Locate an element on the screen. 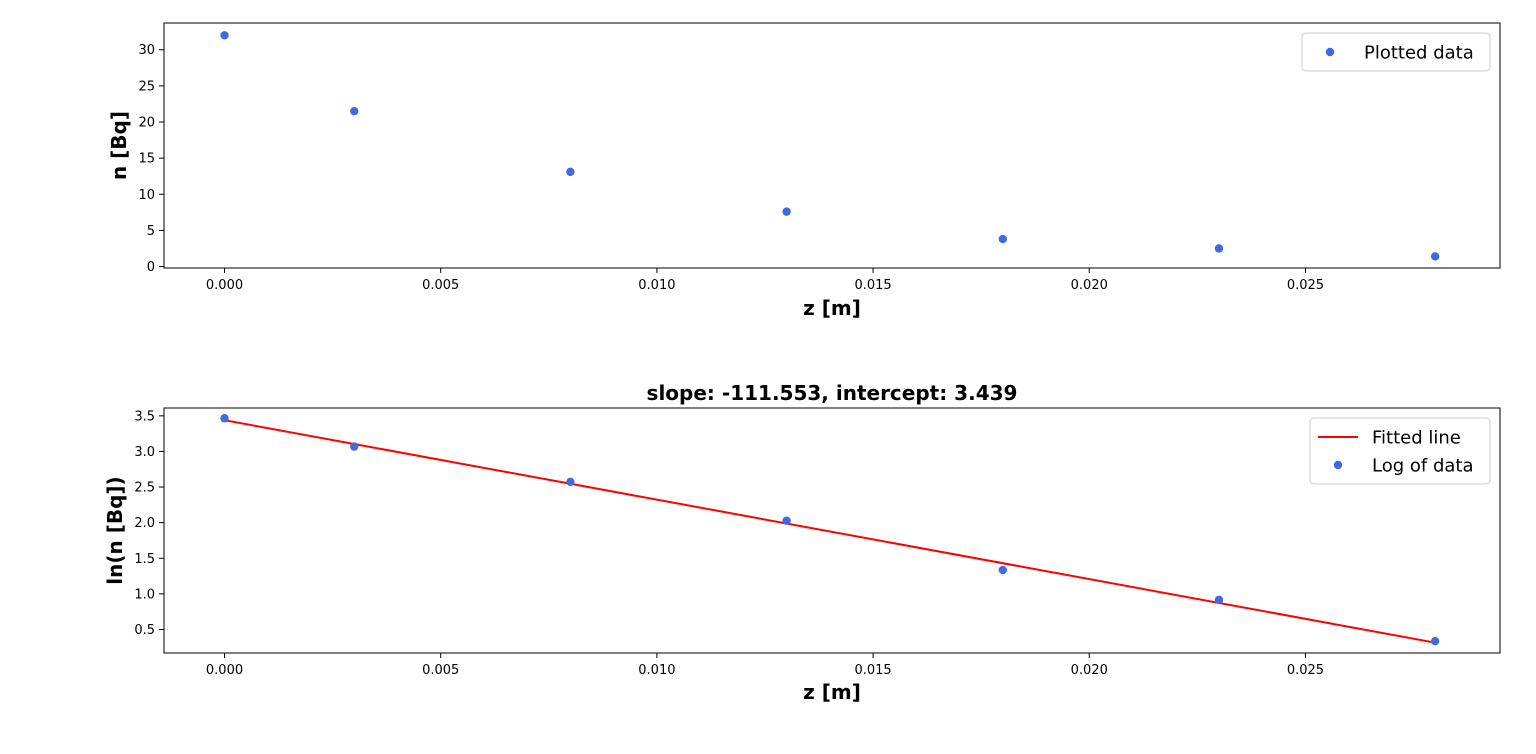 The image size is (1536, 754). y-tick-label: 25 is located at coordinates (146, 86).